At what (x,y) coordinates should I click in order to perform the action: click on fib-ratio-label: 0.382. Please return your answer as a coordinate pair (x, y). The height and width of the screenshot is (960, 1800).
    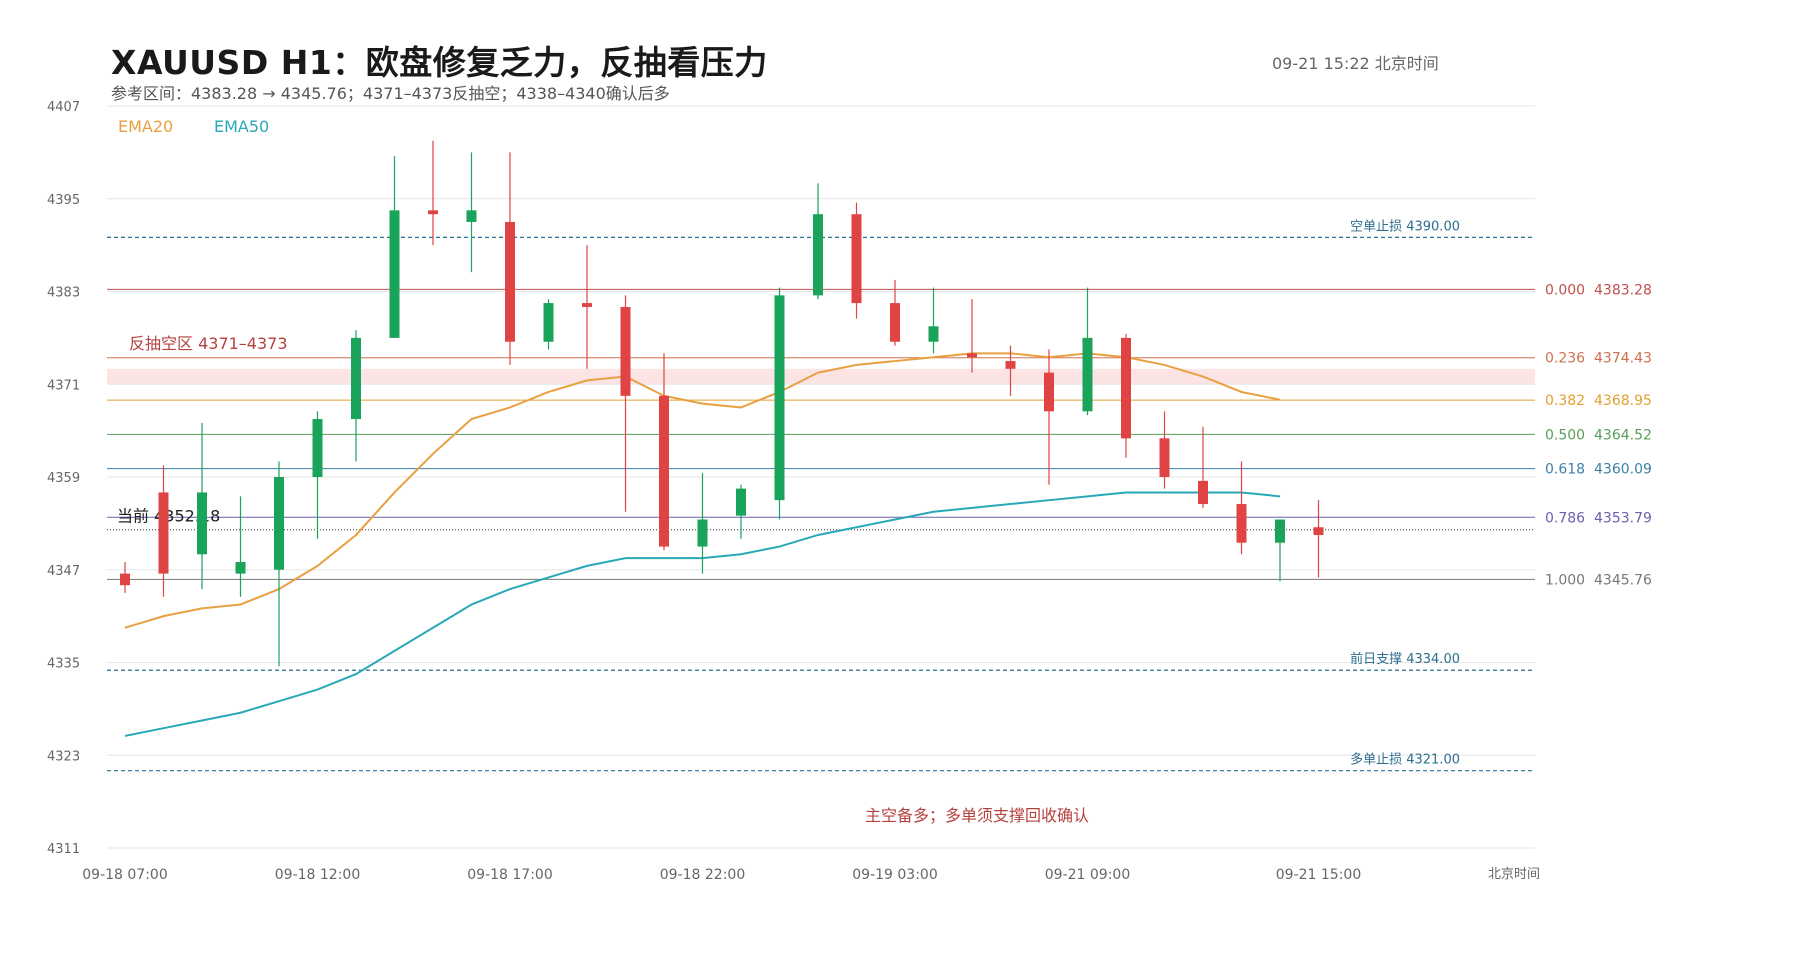
    Looking at the image, I should click on (1565, 401).